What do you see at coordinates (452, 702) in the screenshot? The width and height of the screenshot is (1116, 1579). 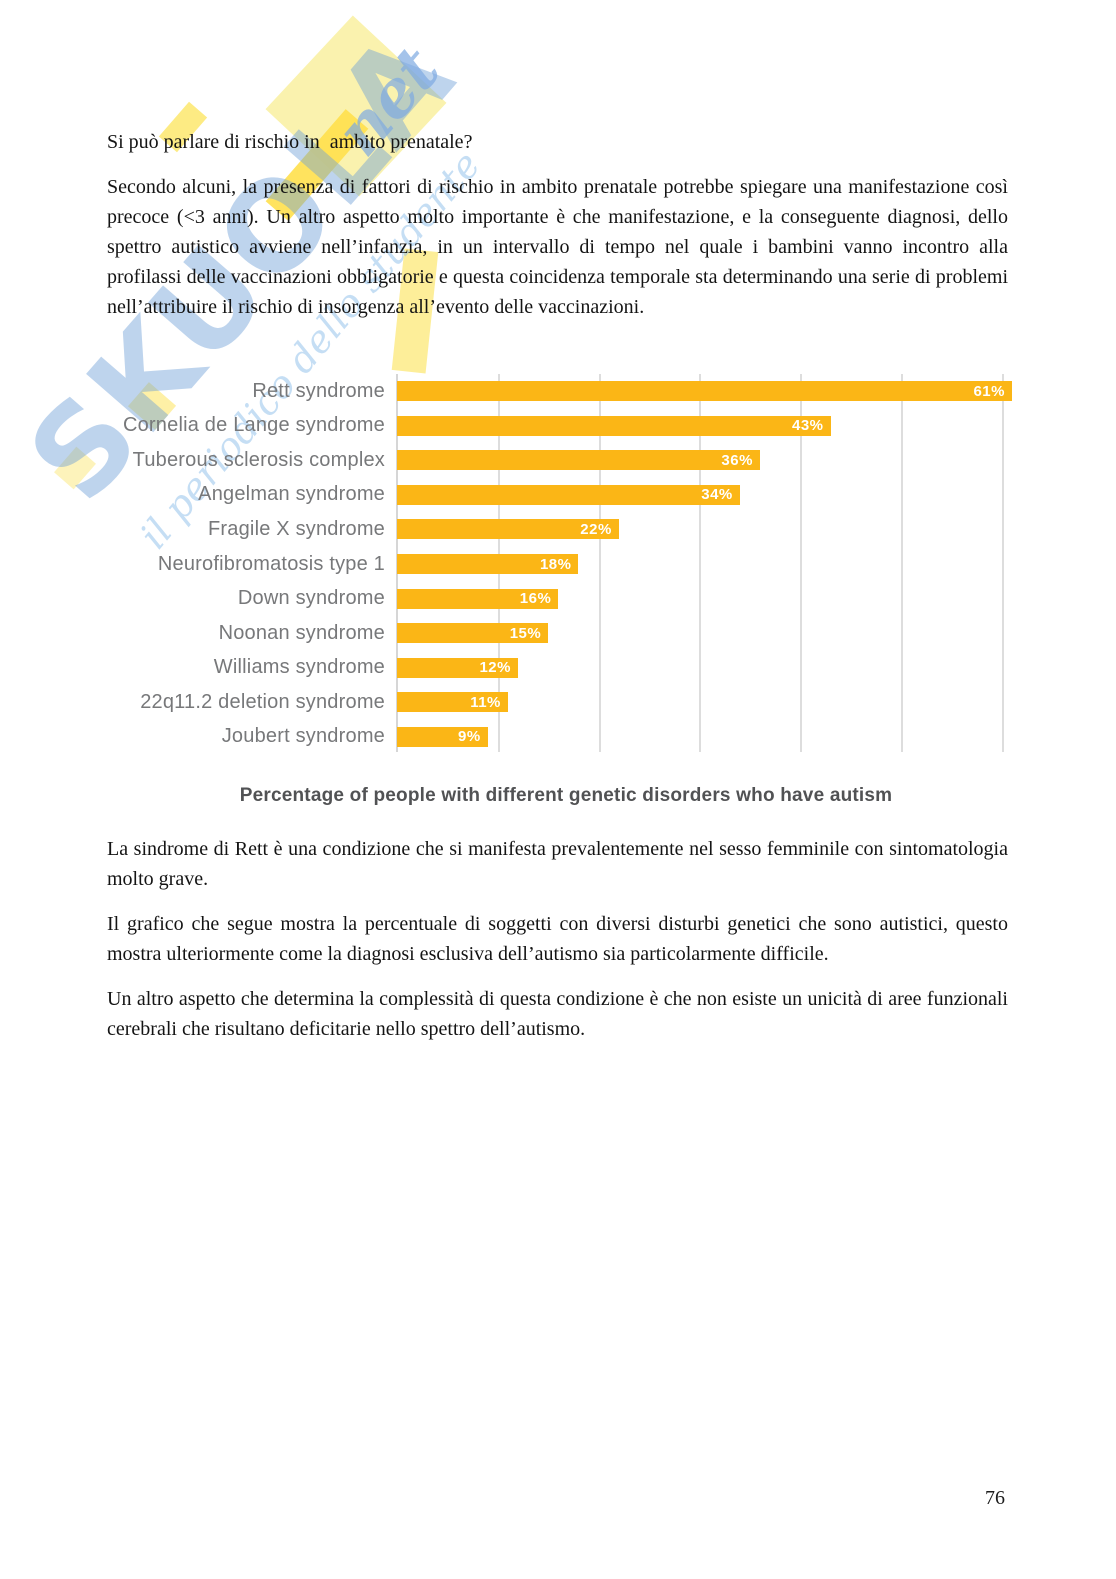 I see `bar: 11%` at bounding box center [452, 702].